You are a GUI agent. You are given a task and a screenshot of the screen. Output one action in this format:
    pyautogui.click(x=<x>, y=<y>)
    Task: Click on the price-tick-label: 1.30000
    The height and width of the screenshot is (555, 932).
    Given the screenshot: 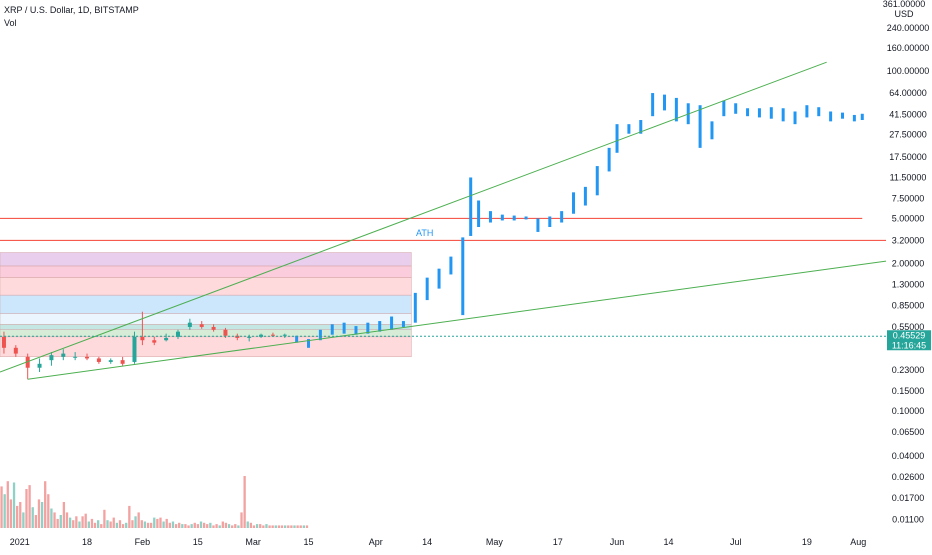 What is the action you would take?
    pyautogui.click(x=908, y=285)
    